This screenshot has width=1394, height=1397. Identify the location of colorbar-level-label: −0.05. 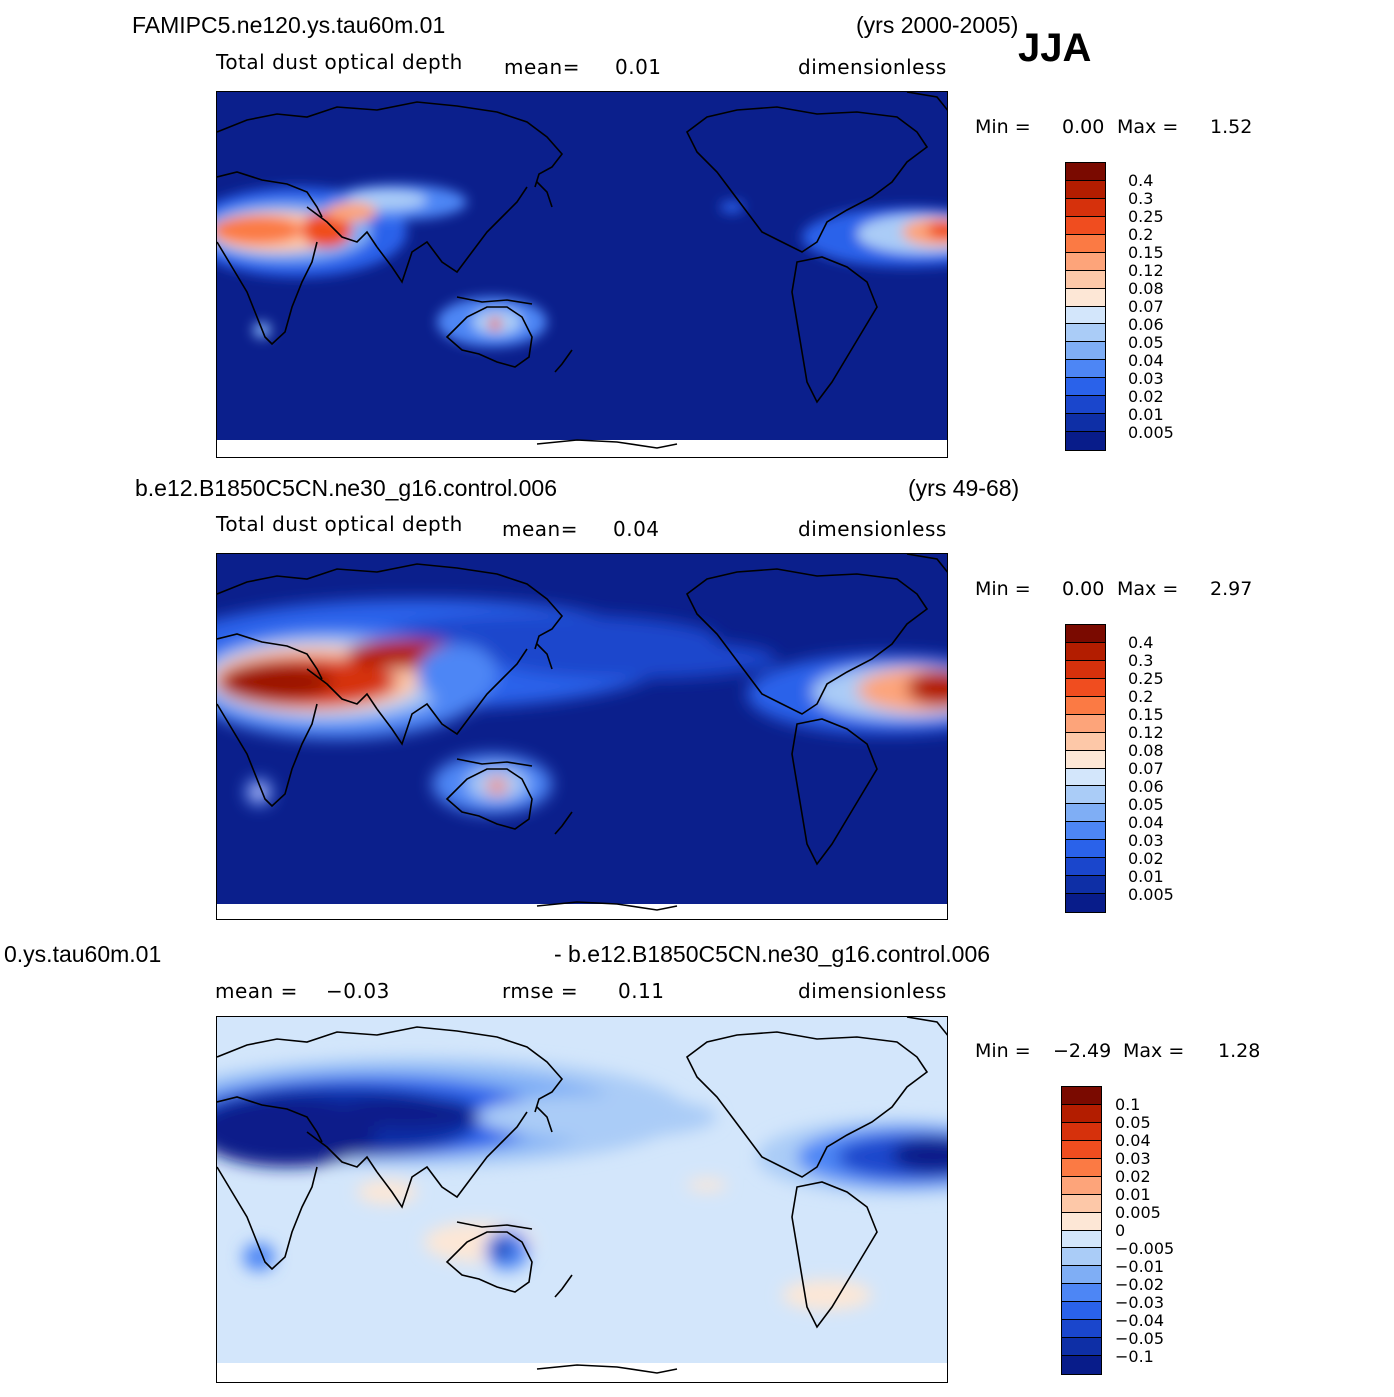
(1140, 1338).